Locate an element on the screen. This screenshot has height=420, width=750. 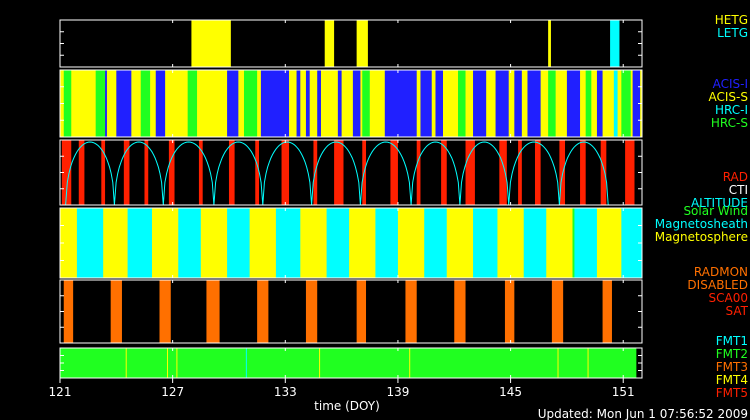
legend-fmt3: FMT3 is located at coordinates (732, 367).